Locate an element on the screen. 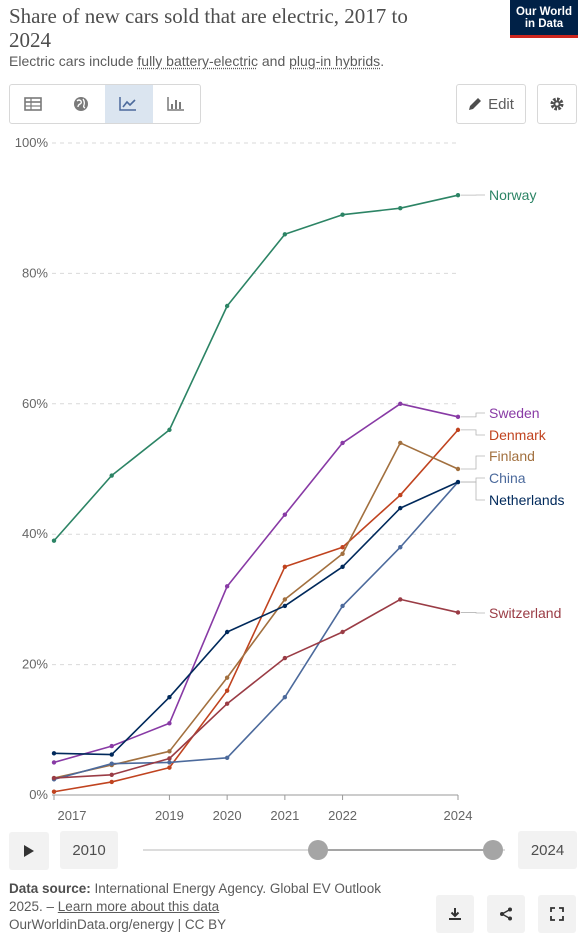 This screenshot has height=939, width=582. timeline-end-year: 2024 is located at coordinates (547, 850).